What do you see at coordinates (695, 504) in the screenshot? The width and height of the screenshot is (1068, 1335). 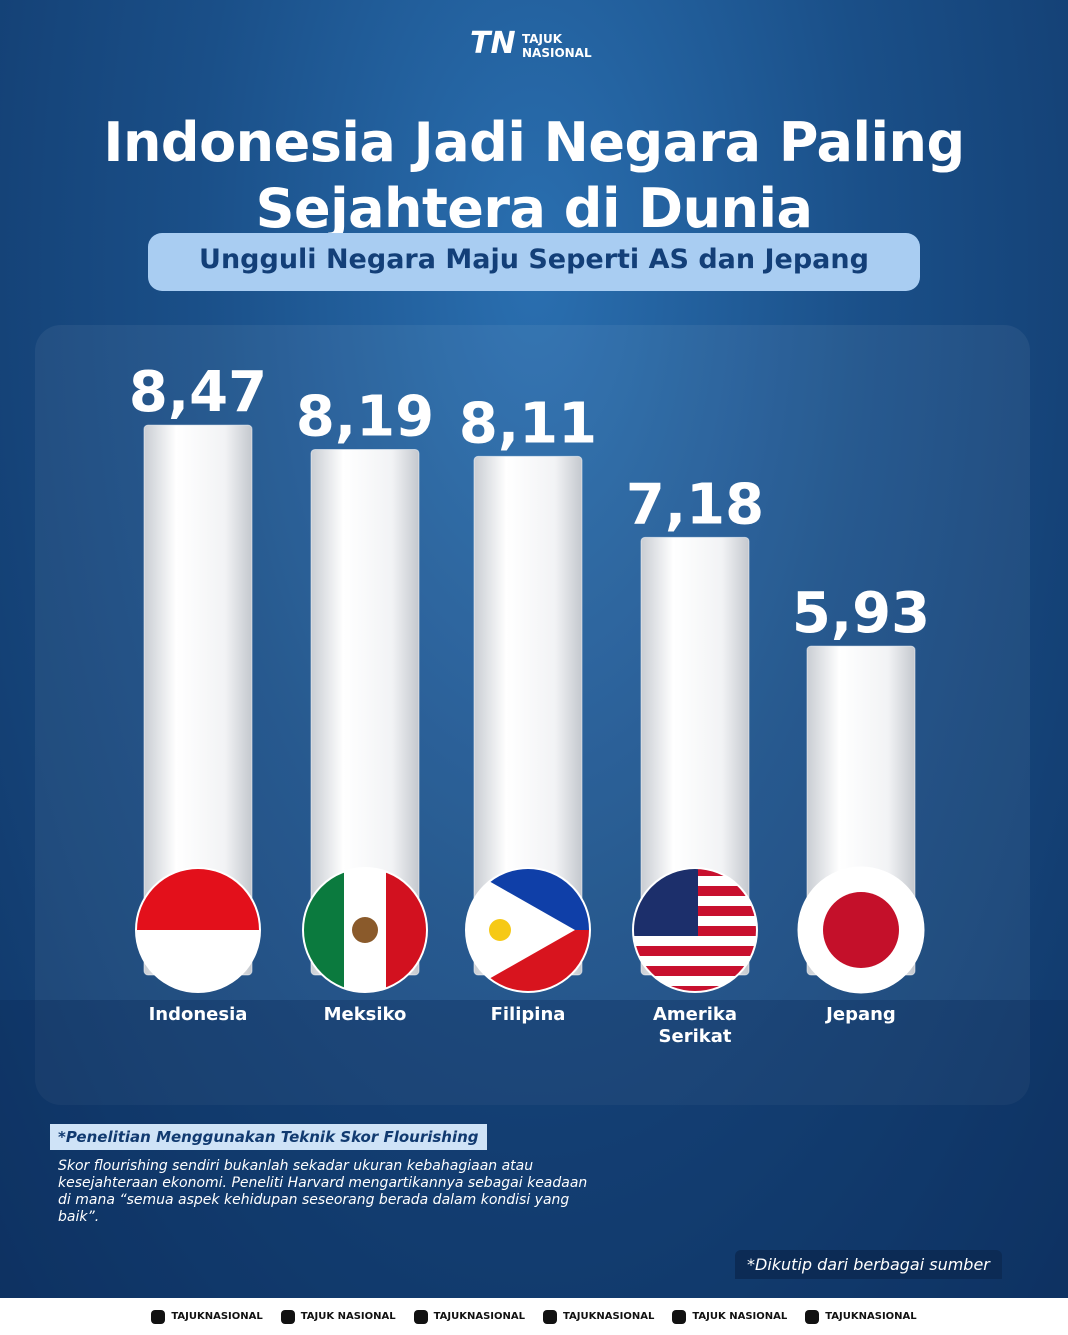 I see `value-label: 7,18` at bounding box center [695, 504].